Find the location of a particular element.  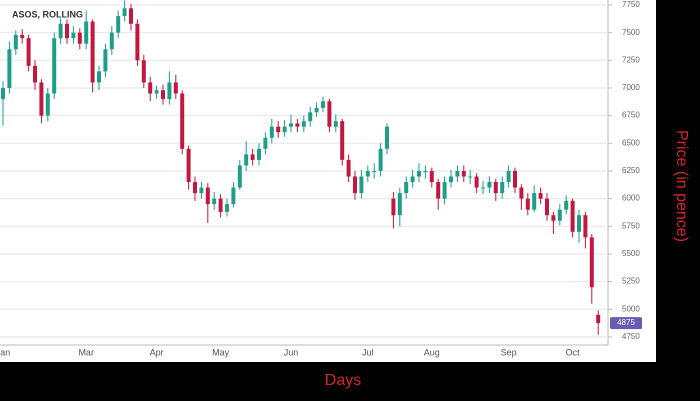

y-tick-label: 5750 is located at coordinates (631, 225).